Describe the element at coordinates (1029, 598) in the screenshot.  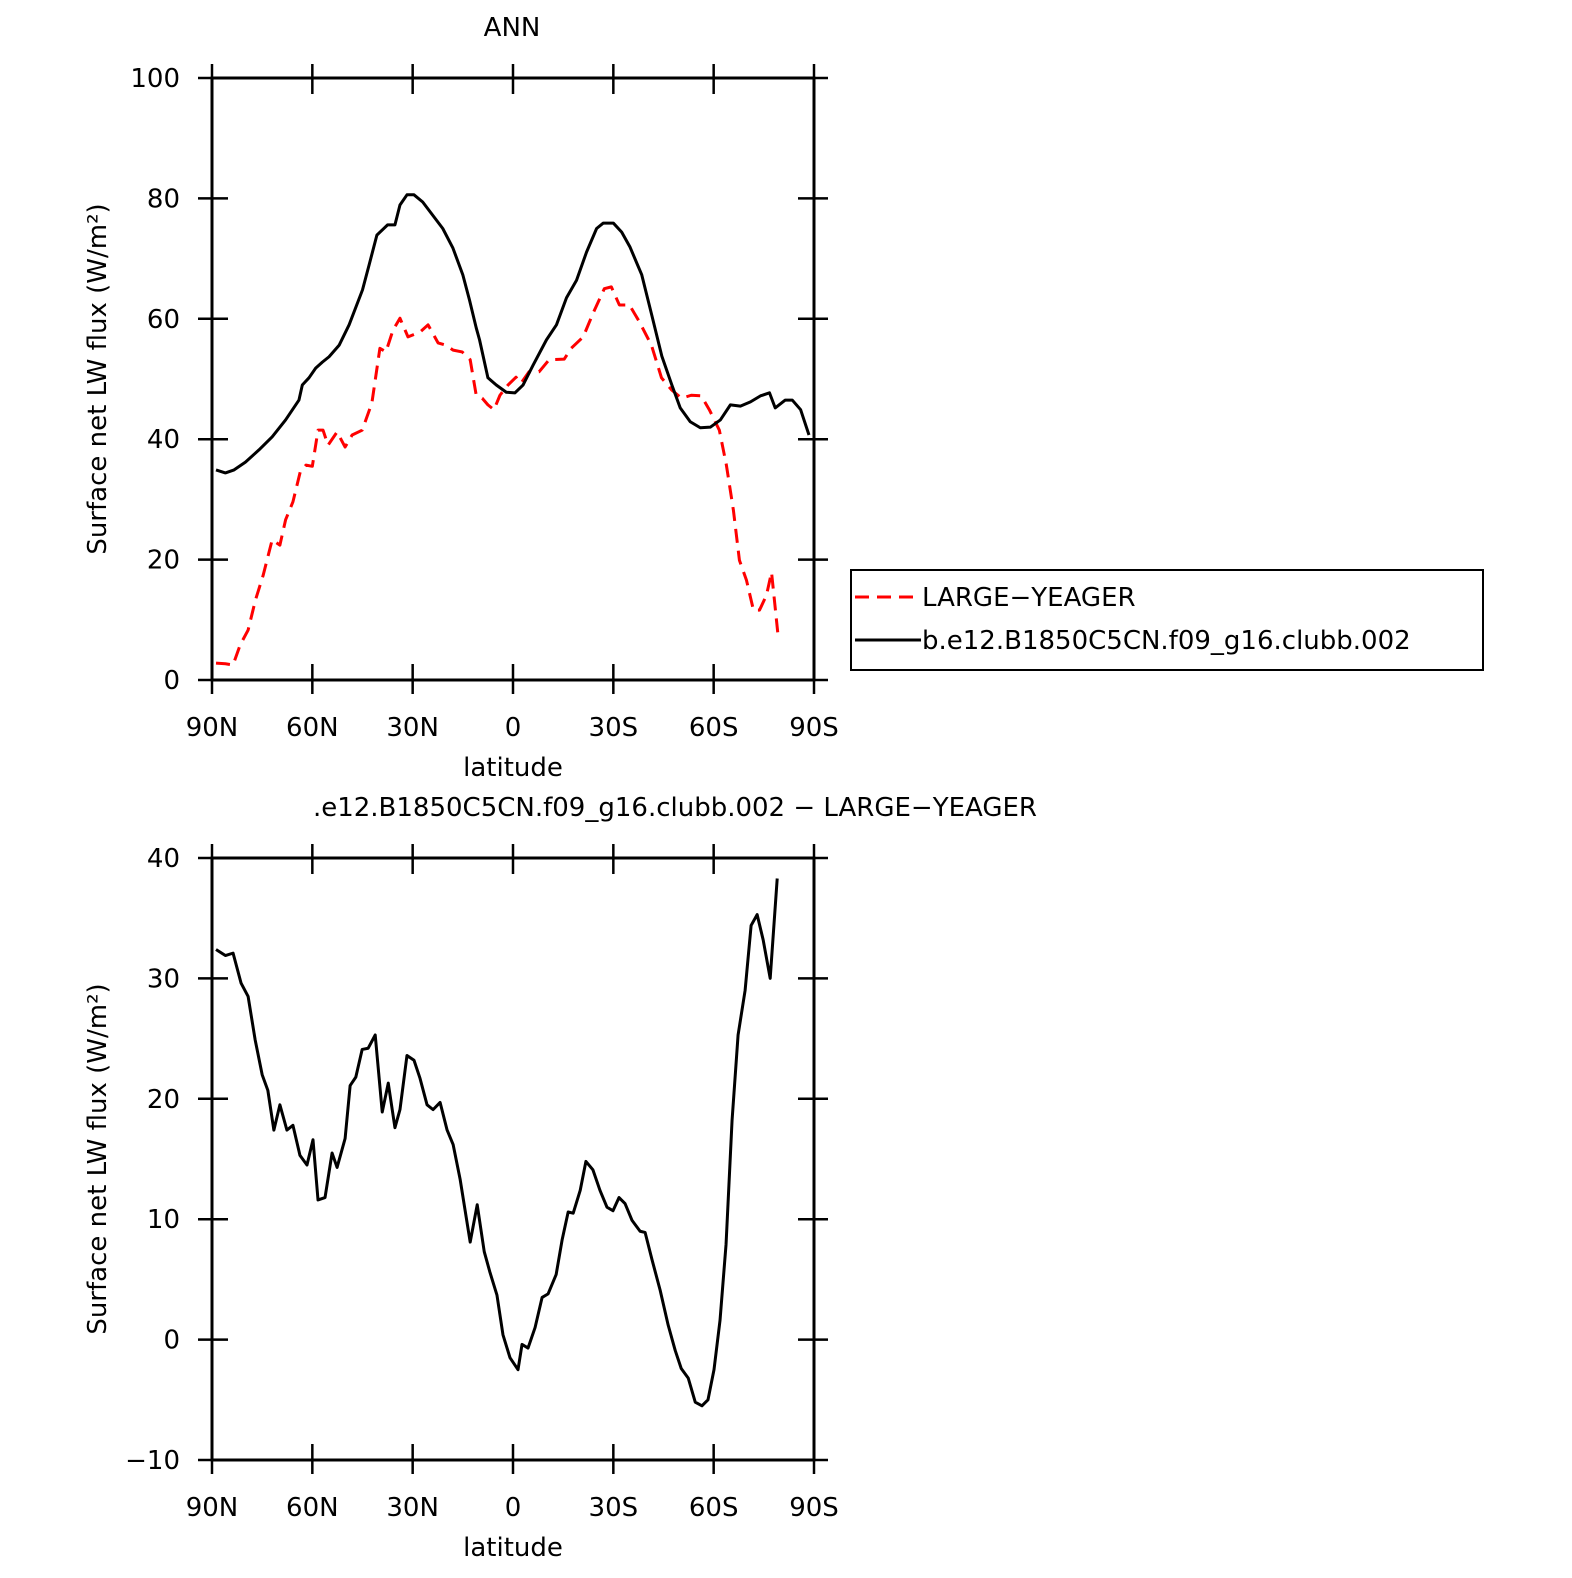
I see `legend-label: LARGE−YEAGER` at that location.